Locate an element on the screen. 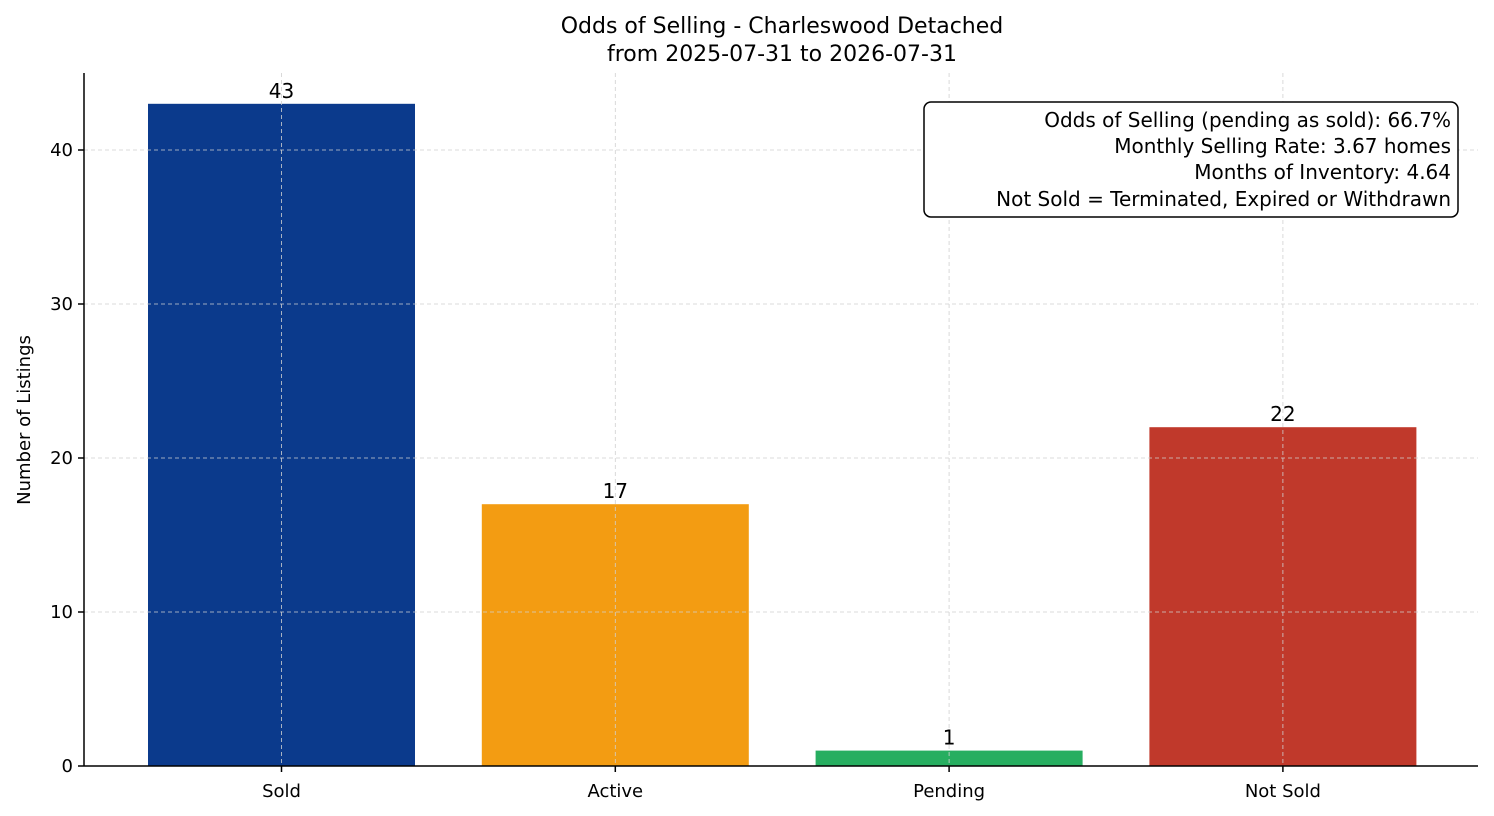 Image resolution: width=1494 pixels, height=816 pixels. info-line-odds: Odds of Selling (pending as sold): 66.7% is located at coordinates (1247, 120).